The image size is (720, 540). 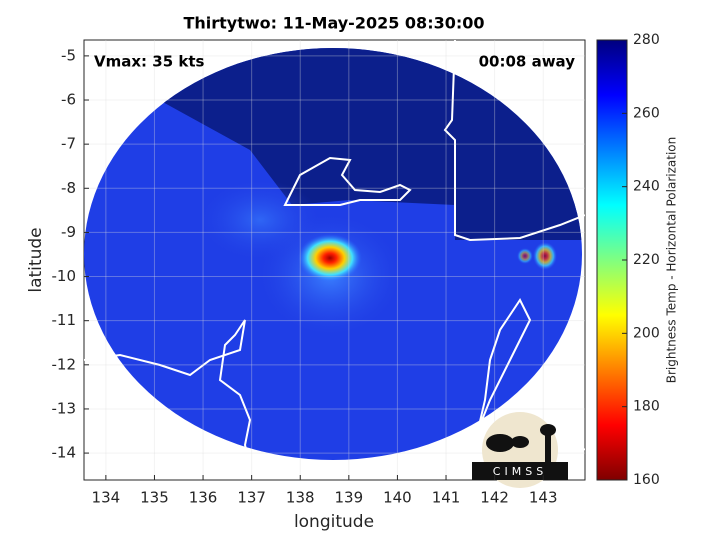 I want to click on y-tick-label: -12, so click(x=64, y=364).